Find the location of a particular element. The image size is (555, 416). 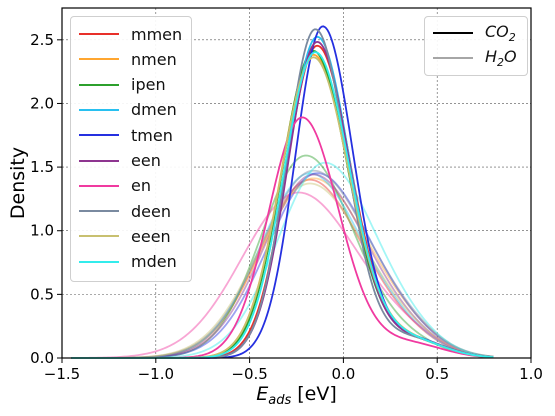

legend-item-ipen: ipen is located at coordinates (118, 85).